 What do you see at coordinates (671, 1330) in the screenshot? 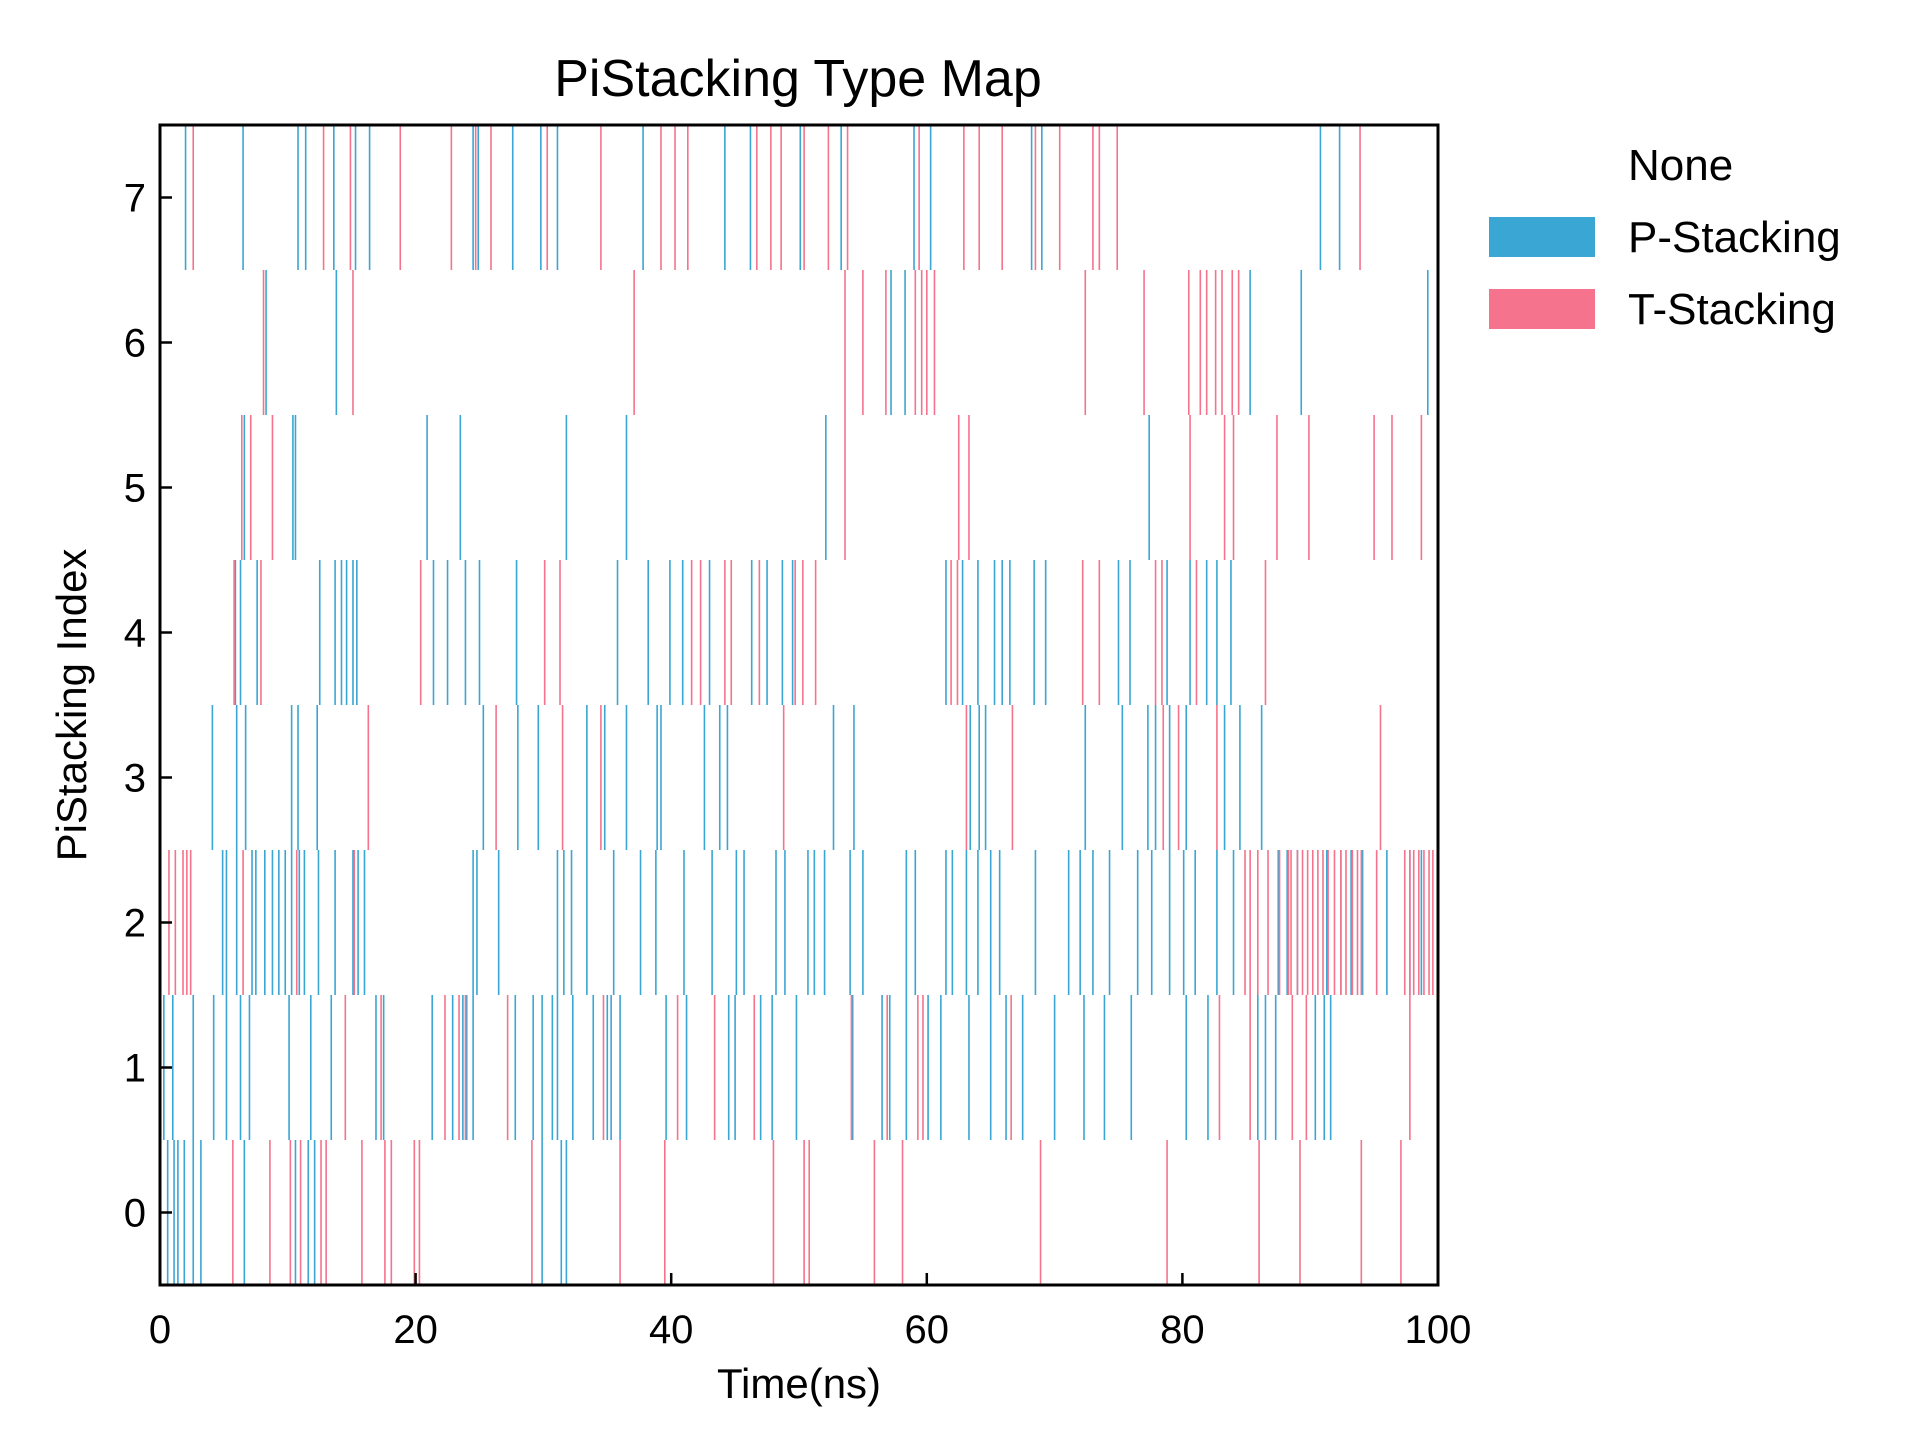
I see `x-tick-label-2: 40` at bounding box center [671, 1330].